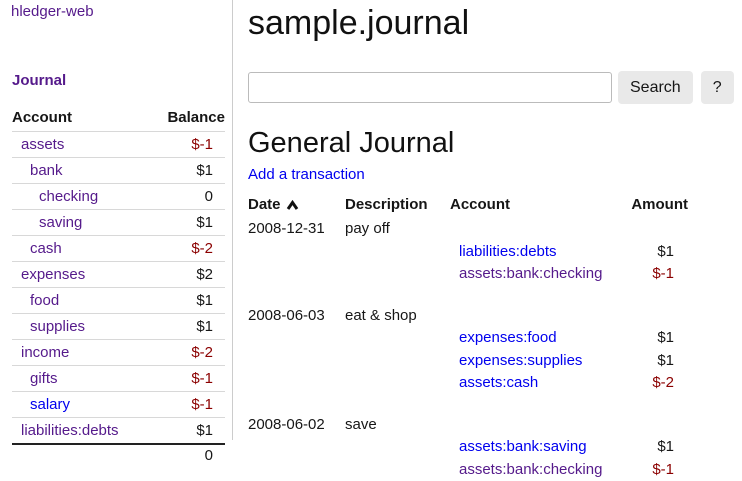 Image resolution: width=742 pixels, height=481 pixels. What do you see at coordinates (286, 315) in the screenshot?
I see `transaction-date: 2008-06-03` at bounding box center [286, 315].